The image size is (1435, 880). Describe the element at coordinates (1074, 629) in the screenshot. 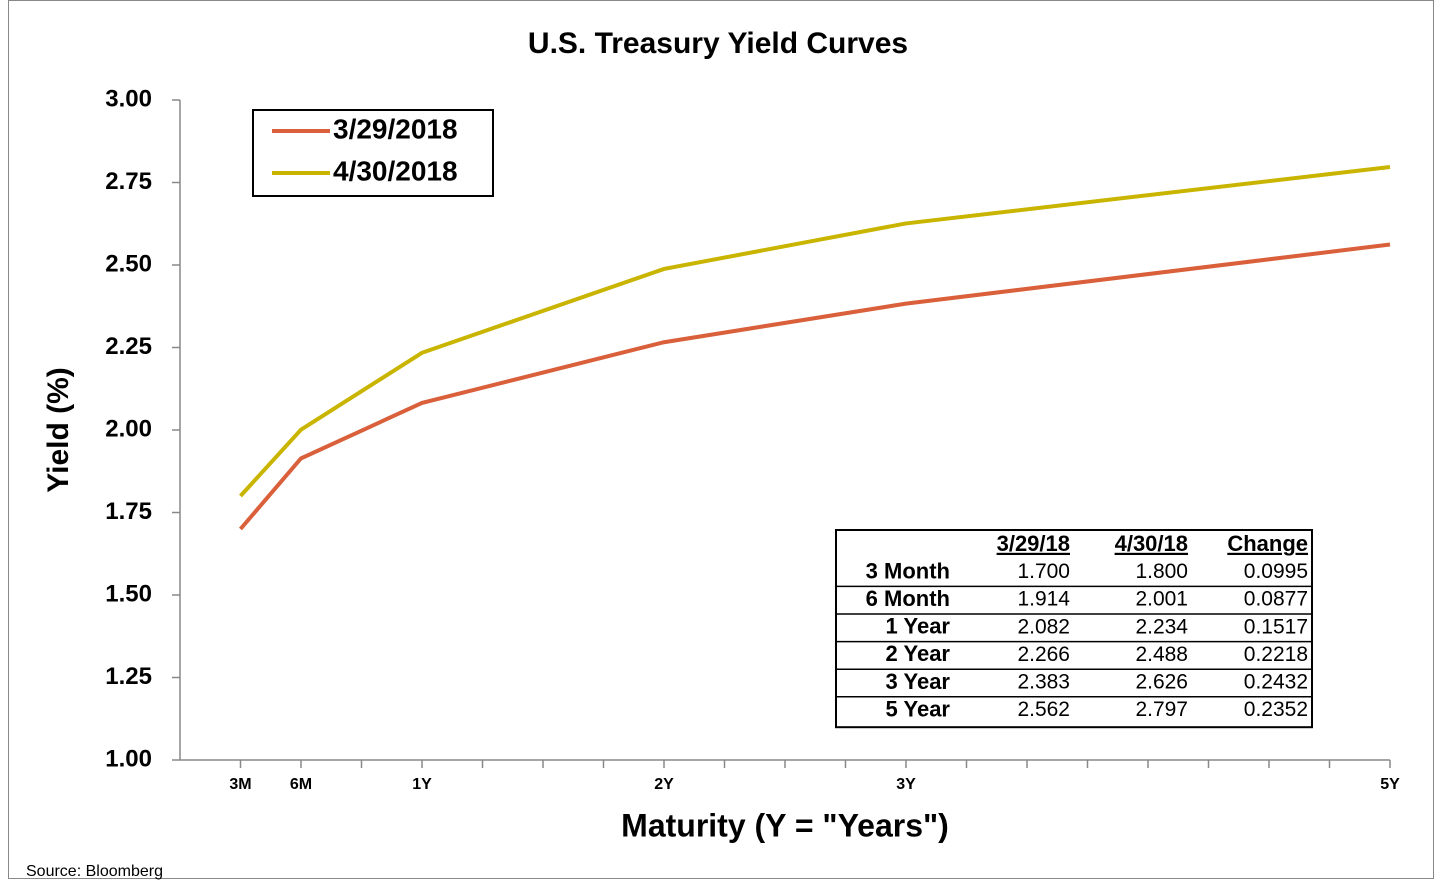

I see `table-box` at that location.